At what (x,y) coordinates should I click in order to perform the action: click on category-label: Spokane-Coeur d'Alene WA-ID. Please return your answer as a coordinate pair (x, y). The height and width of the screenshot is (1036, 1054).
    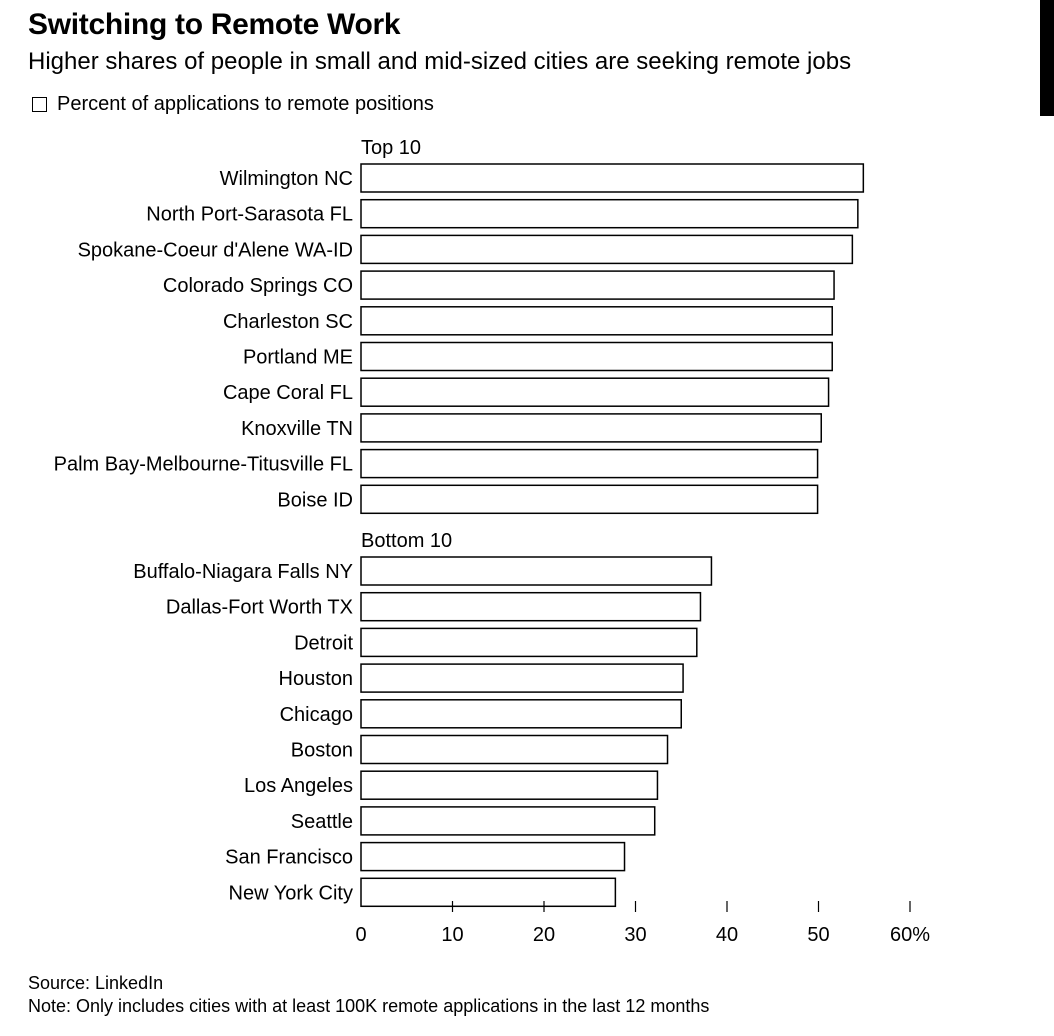
    Looking at the image, I should click on (215, 250).